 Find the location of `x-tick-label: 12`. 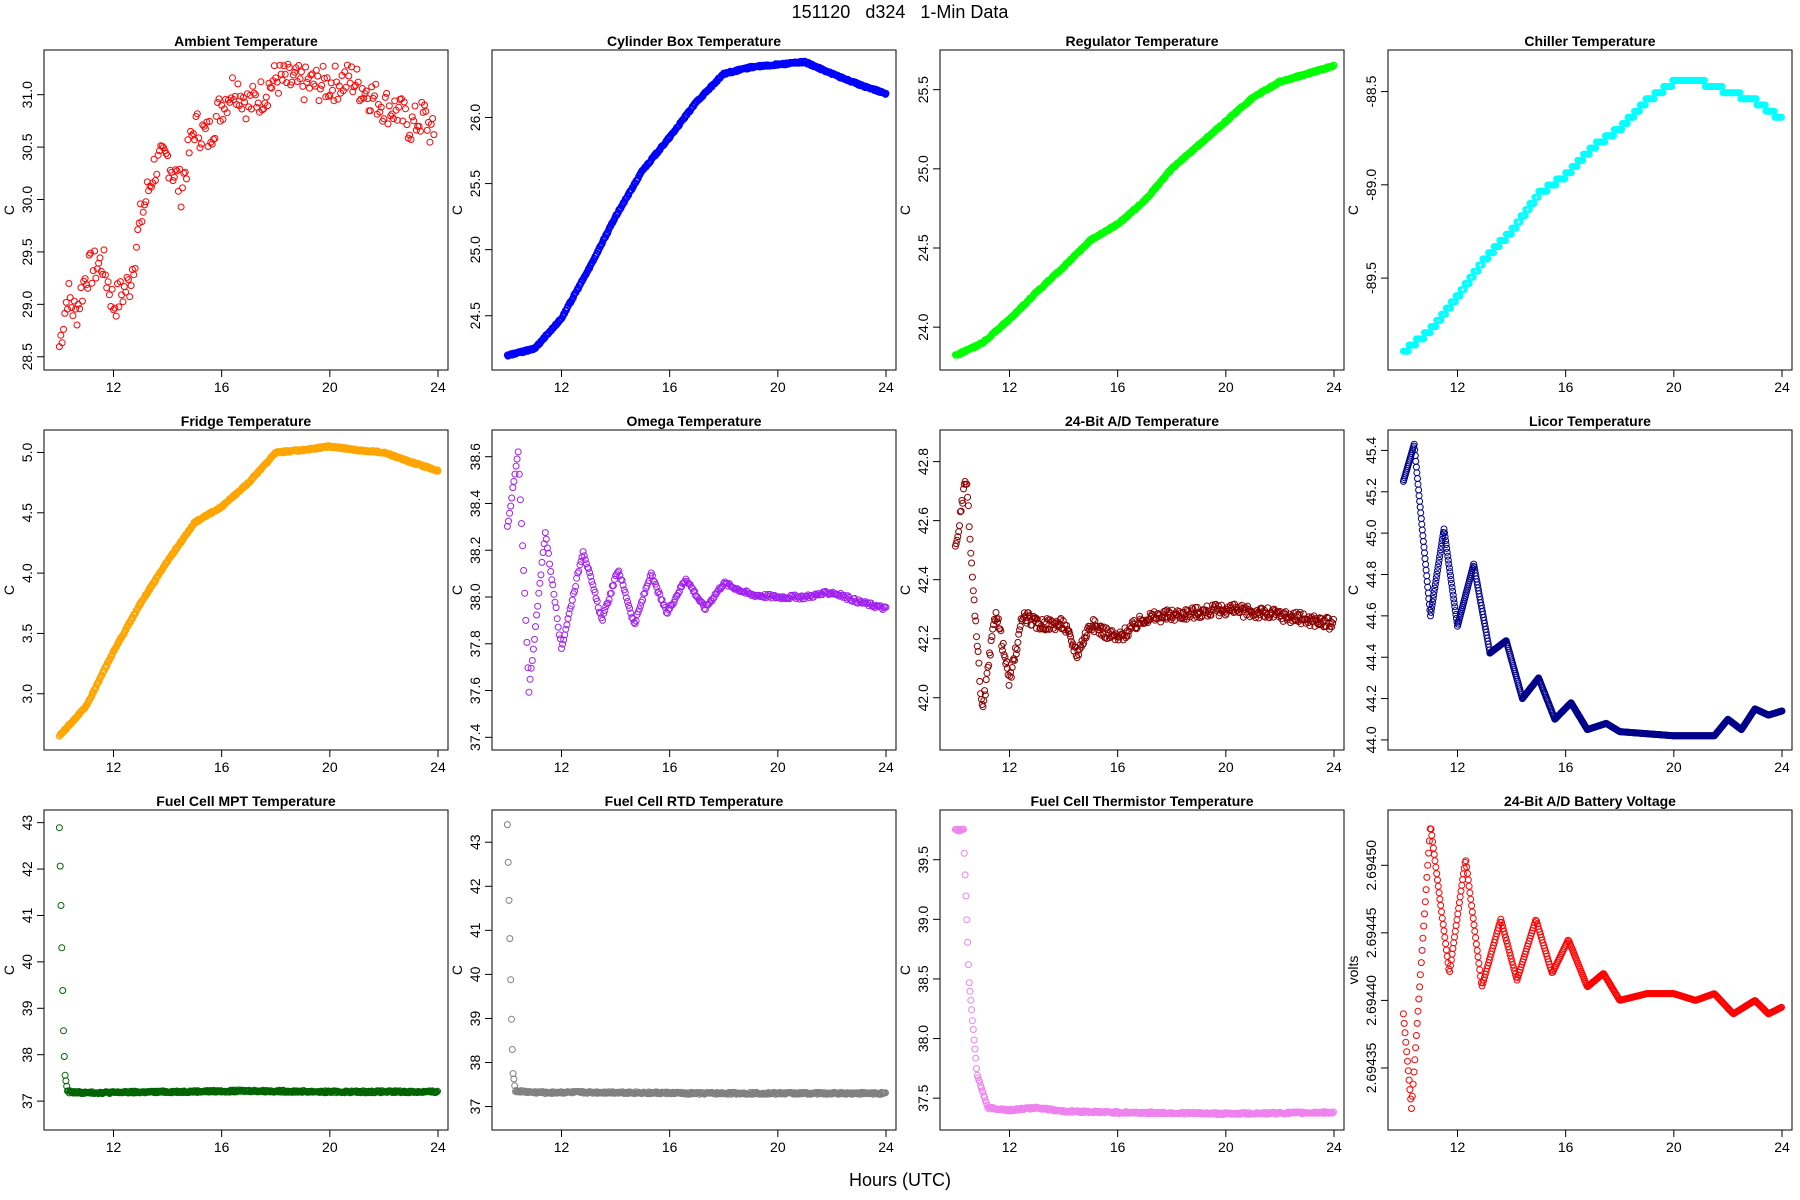

x-tick-label: 12 is located at coordinates (1010, 387).